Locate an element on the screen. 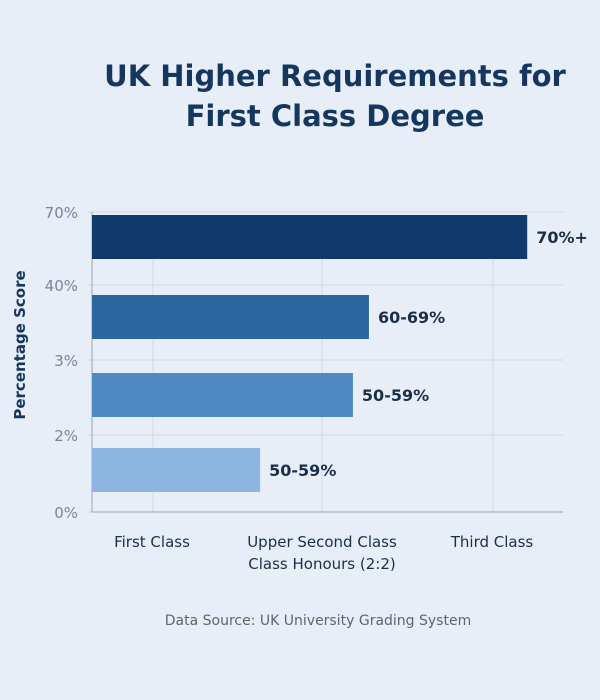 The height and width of the screenshot is (700, 600). y-tick-label: 2% is located at coordinates (66, 436).